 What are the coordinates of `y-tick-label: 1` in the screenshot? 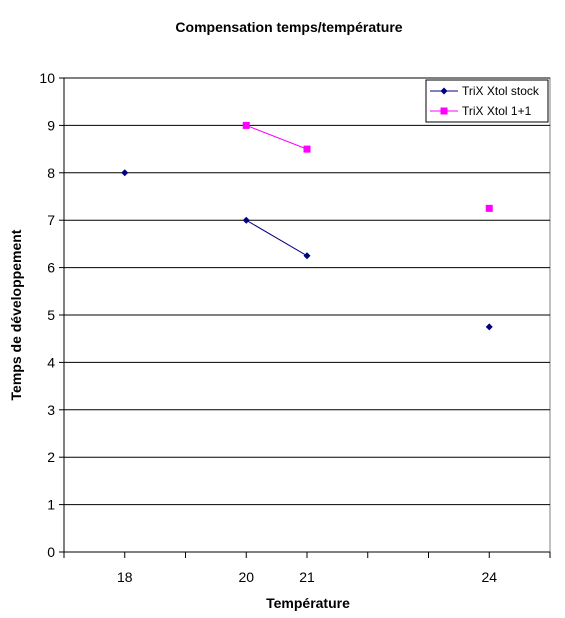 It's located at (51, 505).